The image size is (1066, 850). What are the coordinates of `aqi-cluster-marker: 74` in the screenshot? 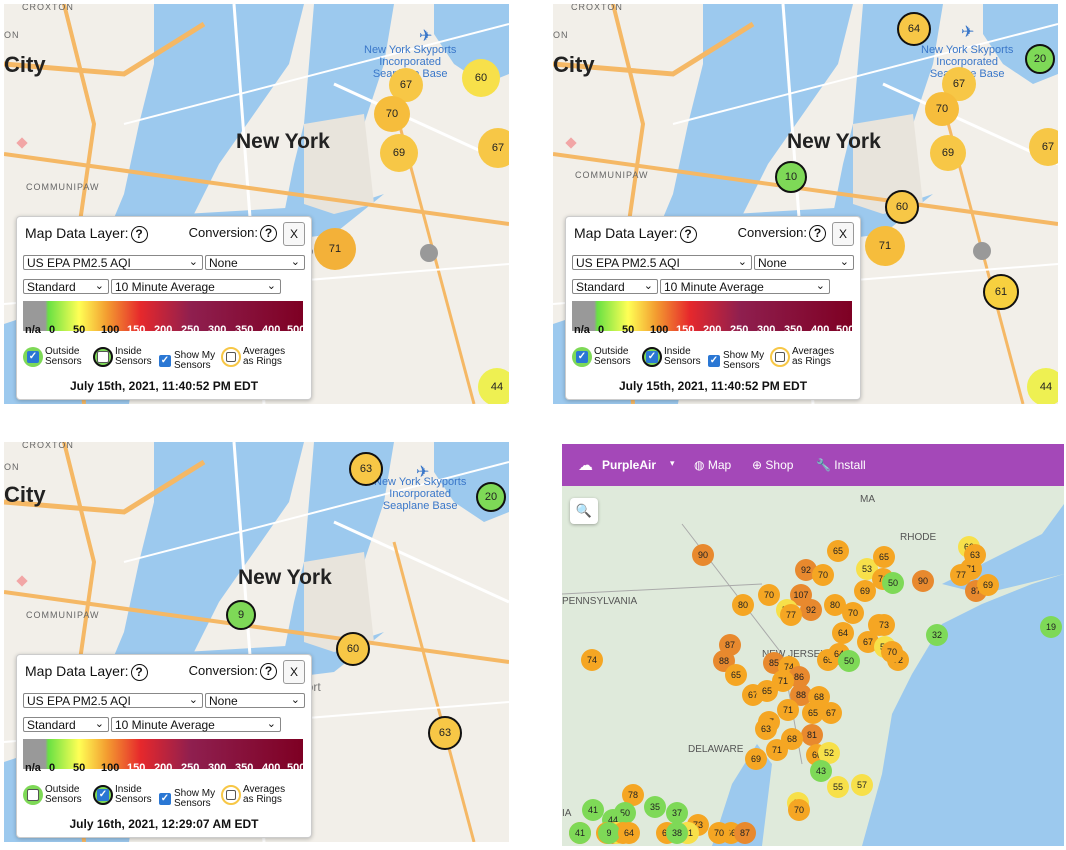 It's located at (592, 660).